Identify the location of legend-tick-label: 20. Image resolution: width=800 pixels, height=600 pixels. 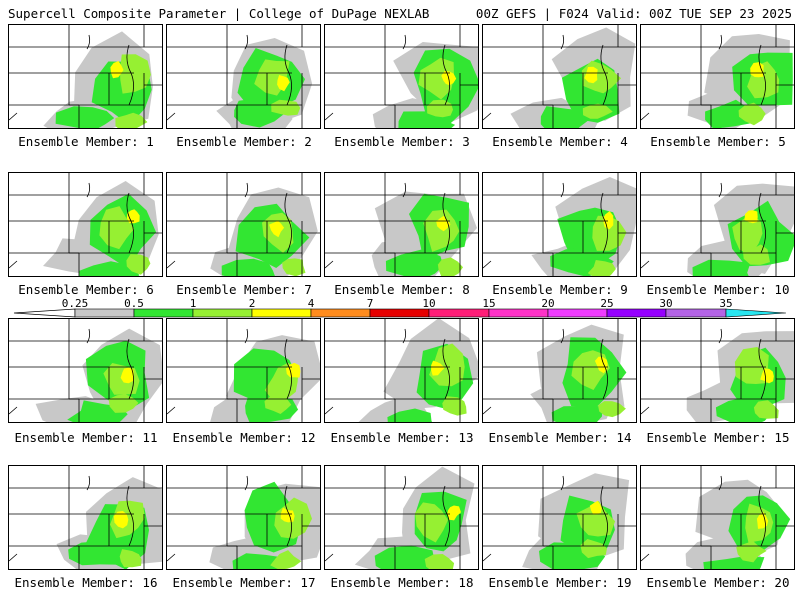
(548, 303).